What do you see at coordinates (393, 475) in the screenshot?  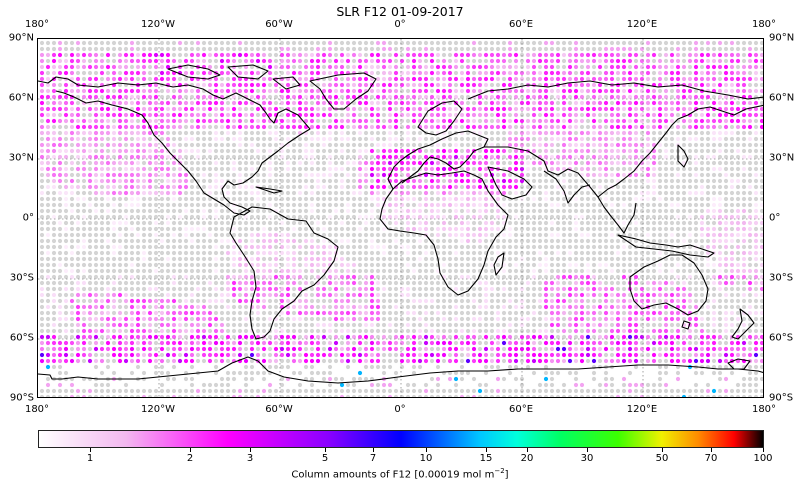 I see `colorbar-label-text: Column amounts of F12 [0.00019 mol m` at bounding box center [393, 475].